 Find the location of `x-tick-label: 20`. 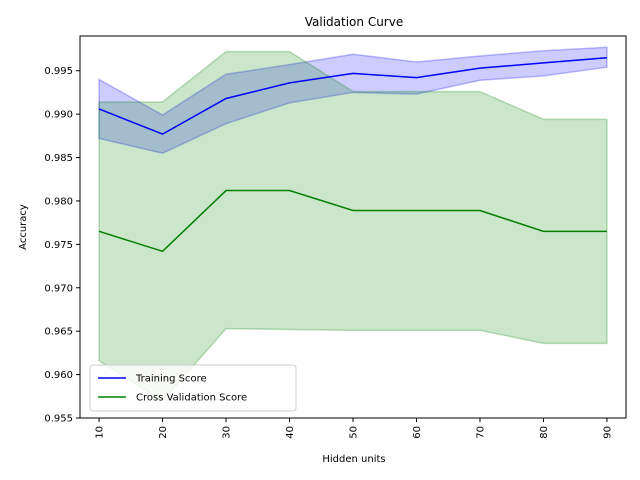

x-tick-label: 20 is located at coordinates (163, 432).